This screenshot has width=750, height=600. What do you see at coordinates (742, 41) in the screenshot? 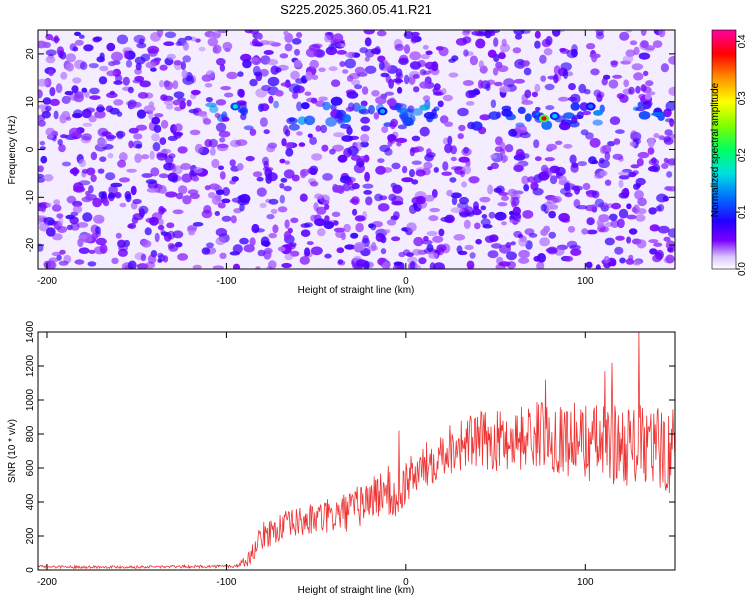
I see `colorbar-tick-label: 0.4` at bounding box center [742, 41].